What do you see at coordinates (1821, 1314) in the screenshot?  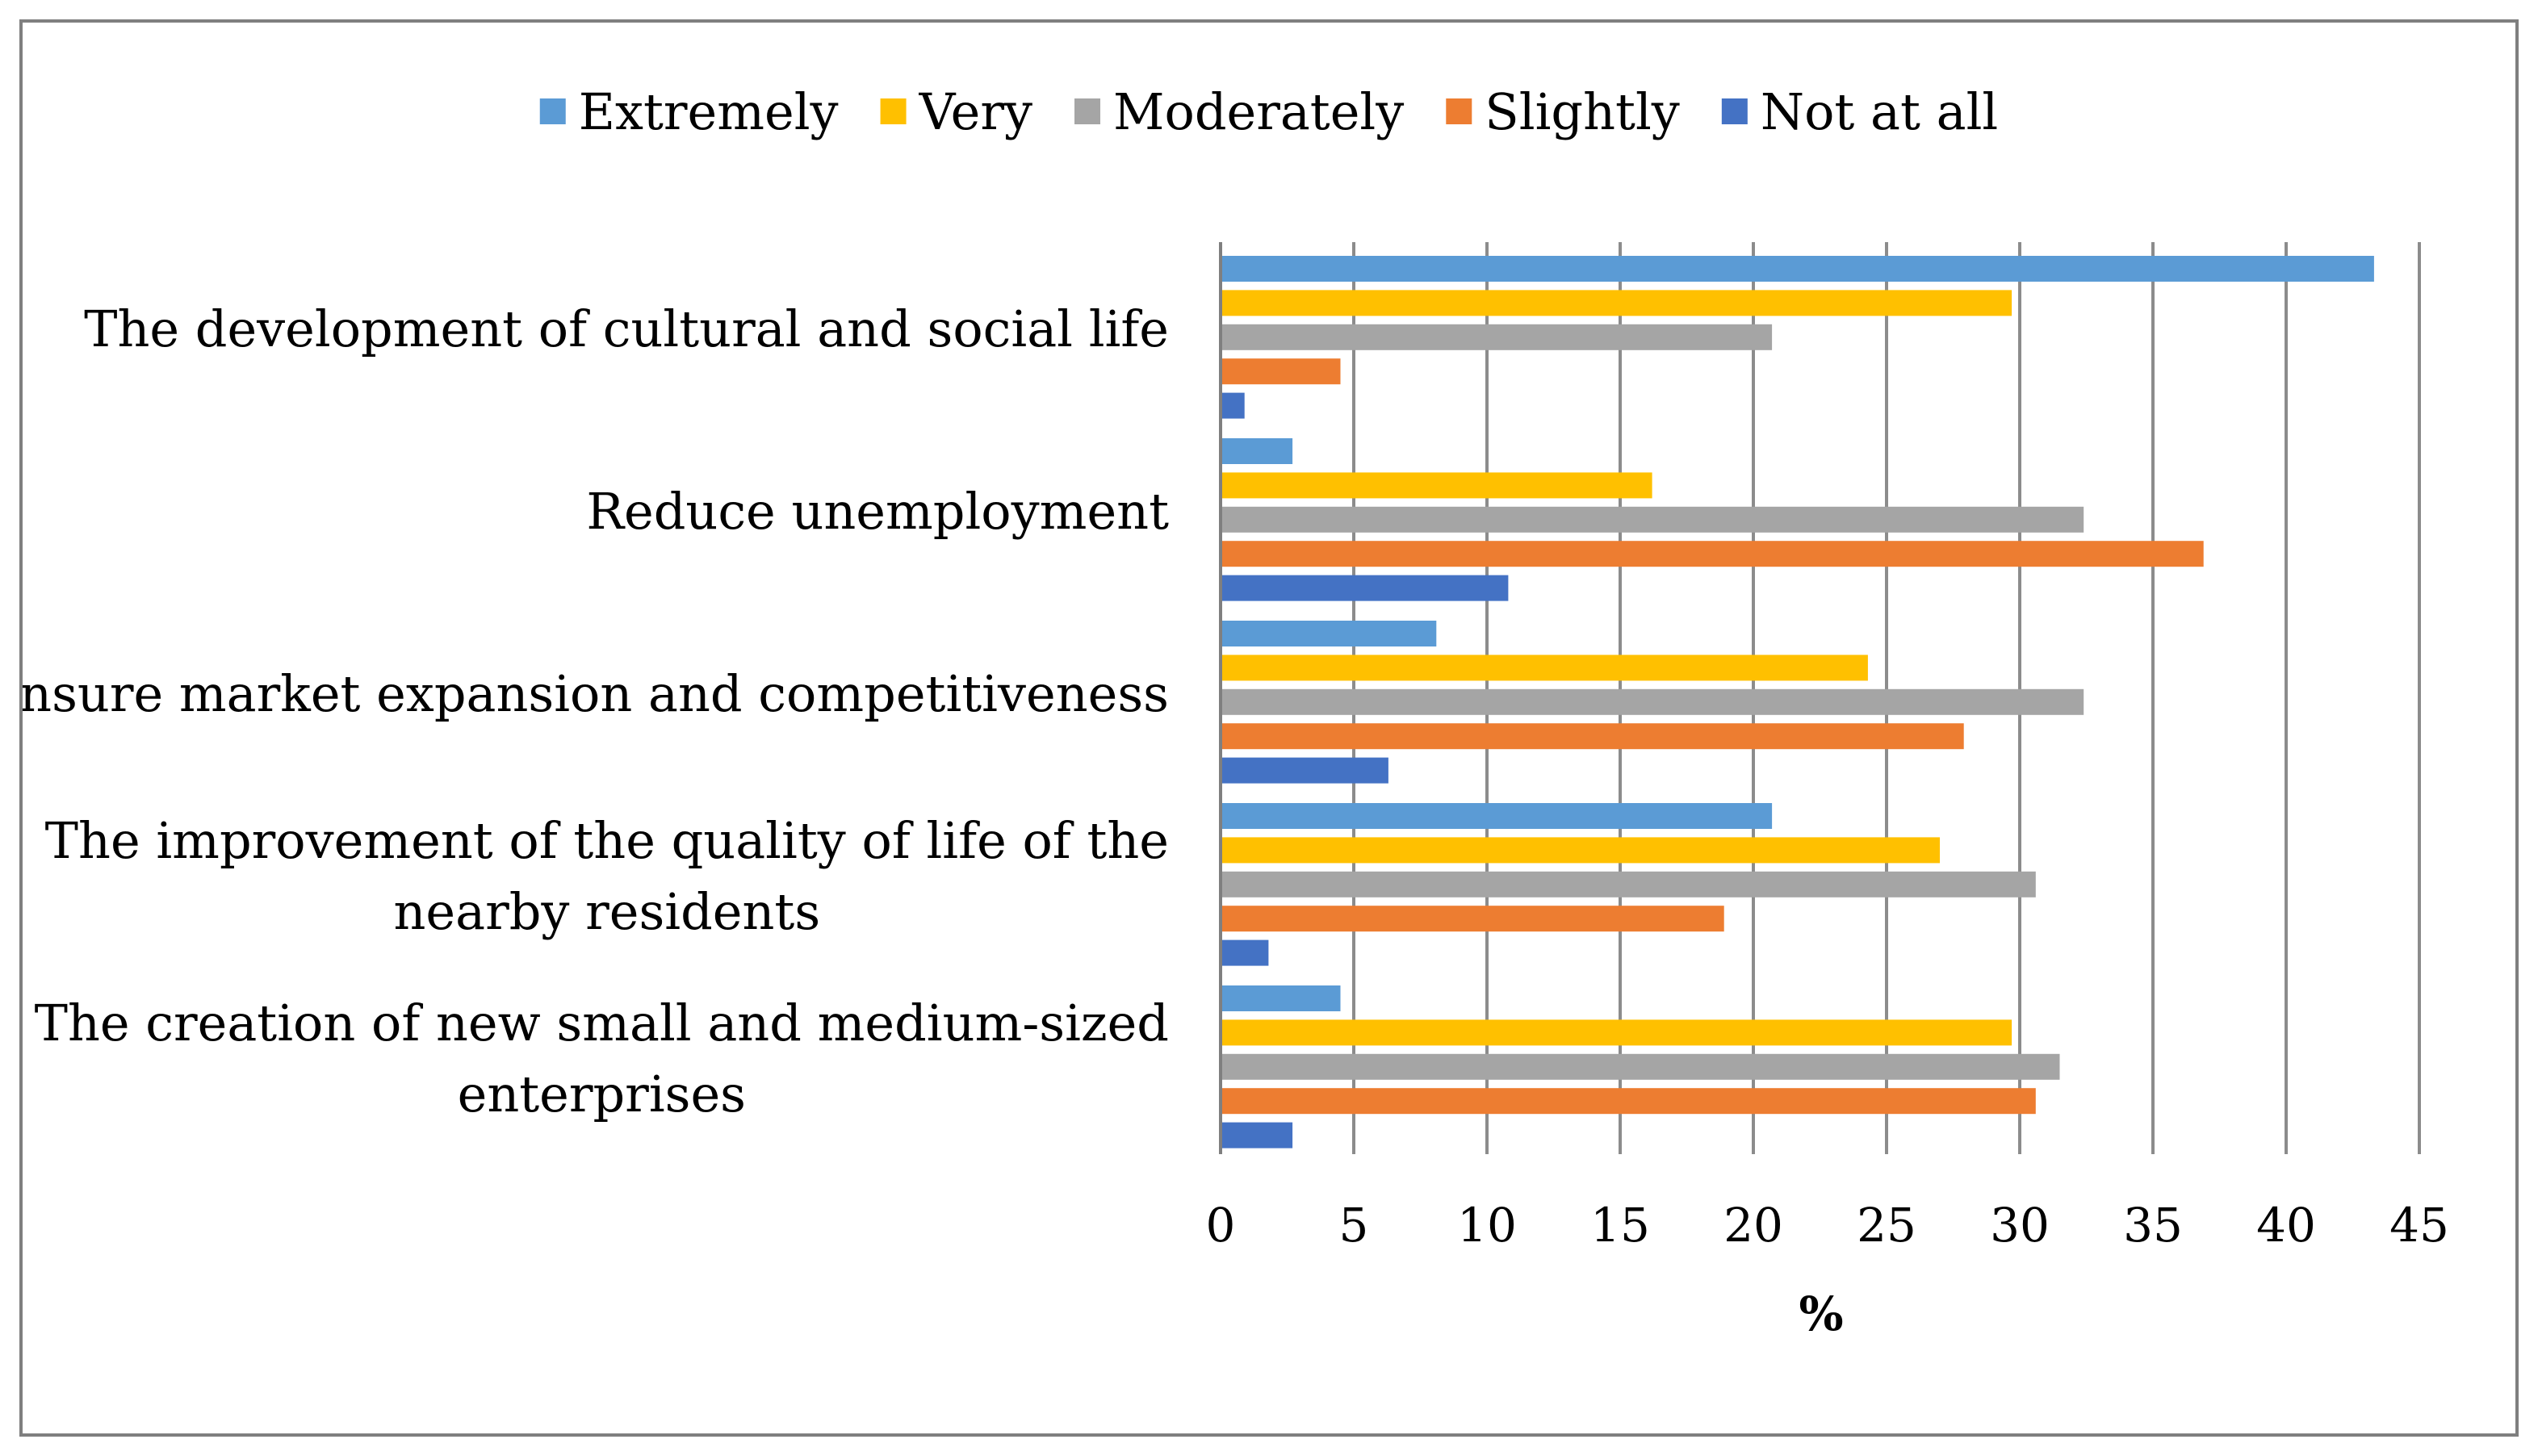 I see `x-axis-title: %` at bounding box center [1821, 1314].